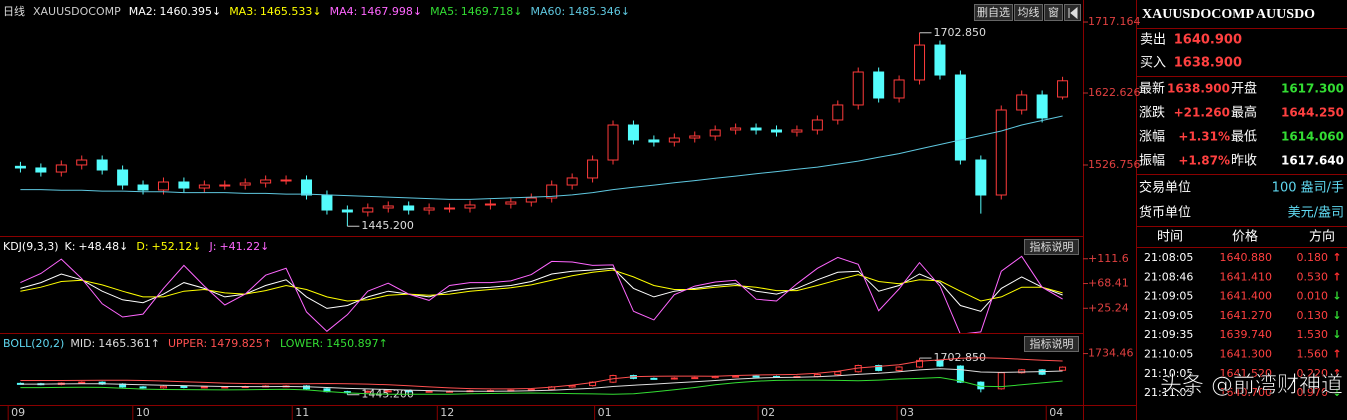 The height and width of the screenshot is (420, 1347). Describe the element at coordinates (1313, 334) in the screenshot. I see `tick-change: 1.530` at that location.